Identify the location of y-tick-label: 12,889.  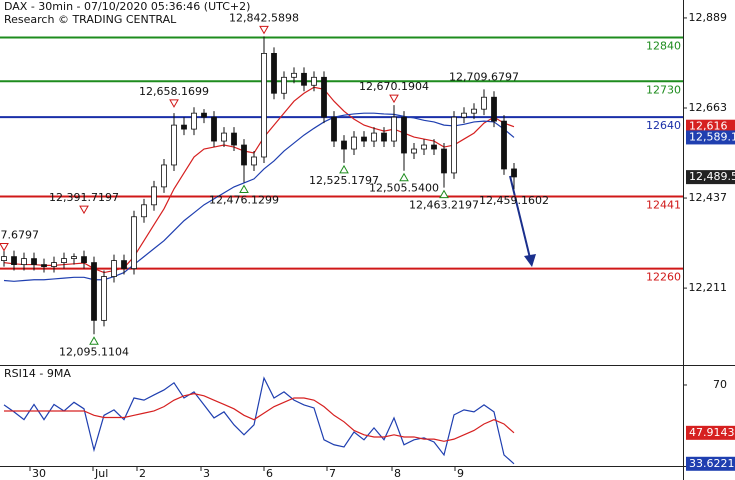
(708, 17).